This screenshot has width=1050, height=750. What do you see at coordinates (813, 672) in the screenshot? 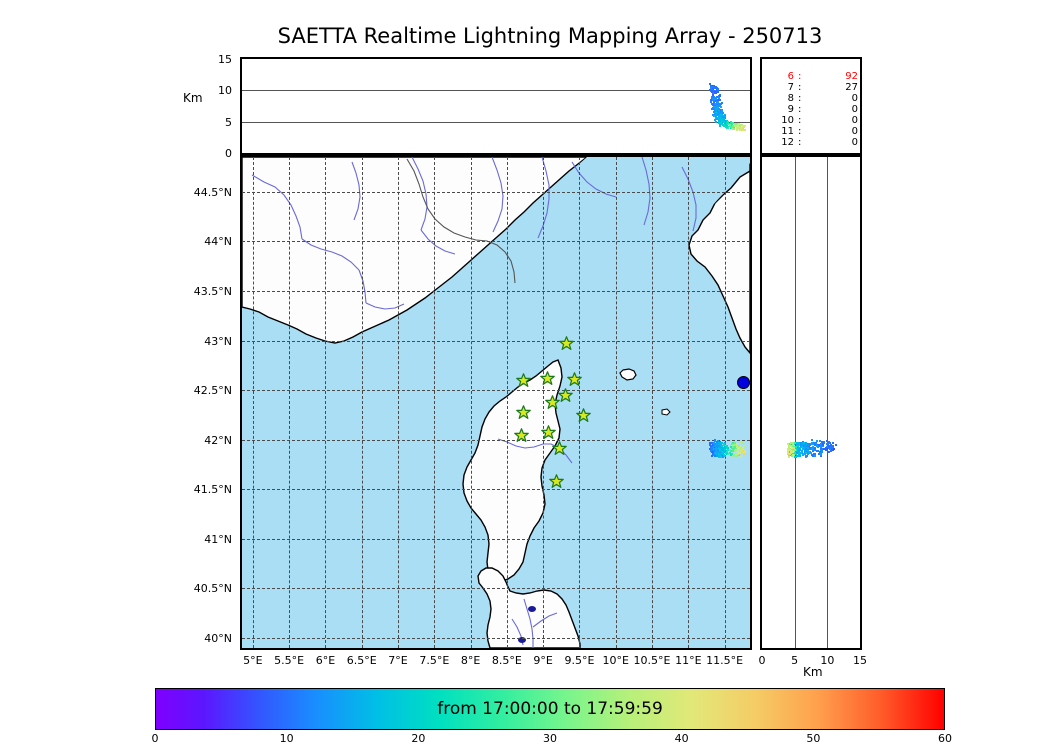
I see `right-panel-x-axis-label: Km` at bounding box center [813, 672].